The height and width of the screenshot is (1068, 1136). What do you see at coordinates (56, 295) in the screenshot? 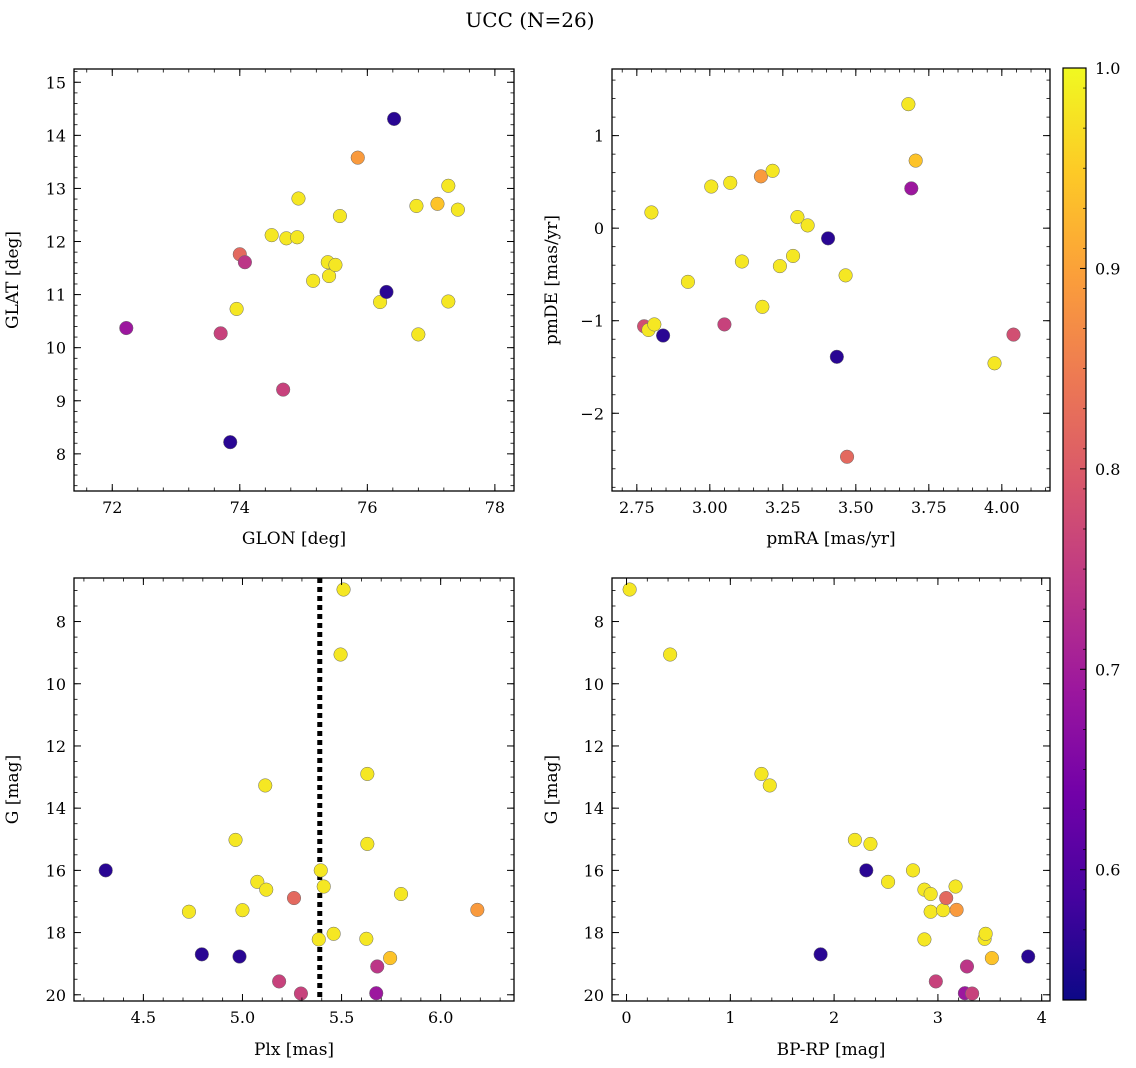
I see `y-tick-label: 11` at bounding box center [56, 295].